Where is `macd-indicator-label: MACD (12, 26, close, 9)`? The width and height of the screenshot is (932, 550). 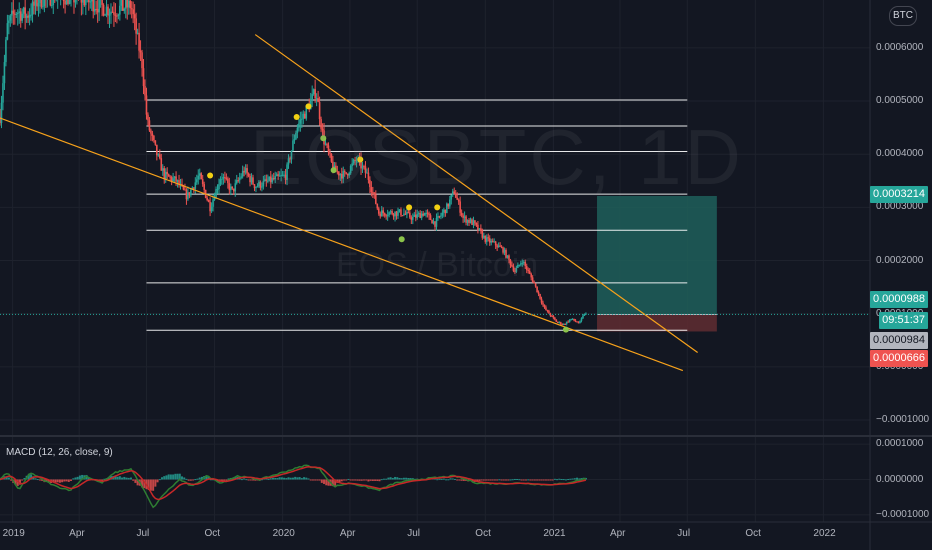 macd-indicator-label: MACD (12, 26, close, 9) is located at coordinates (59, 452).